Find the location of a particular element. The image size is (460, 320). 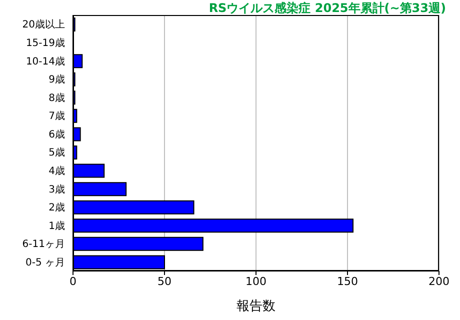

y-tick-label: 3歳 is located at coordinates (56, 189).